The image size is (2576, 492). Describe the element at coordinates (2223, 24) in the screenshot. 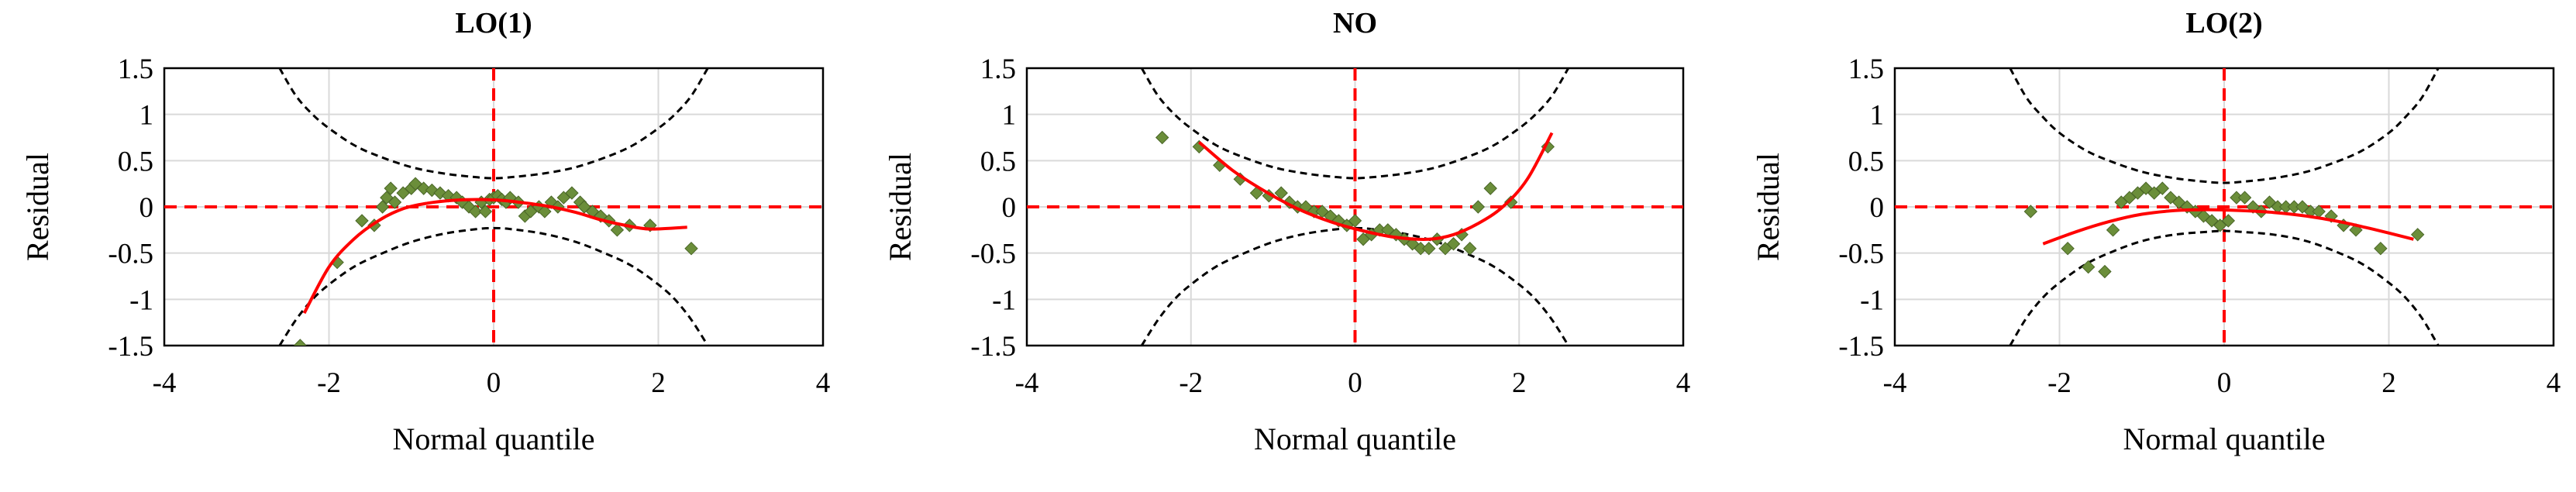

I see `chart-title: LO(2)` at that location.